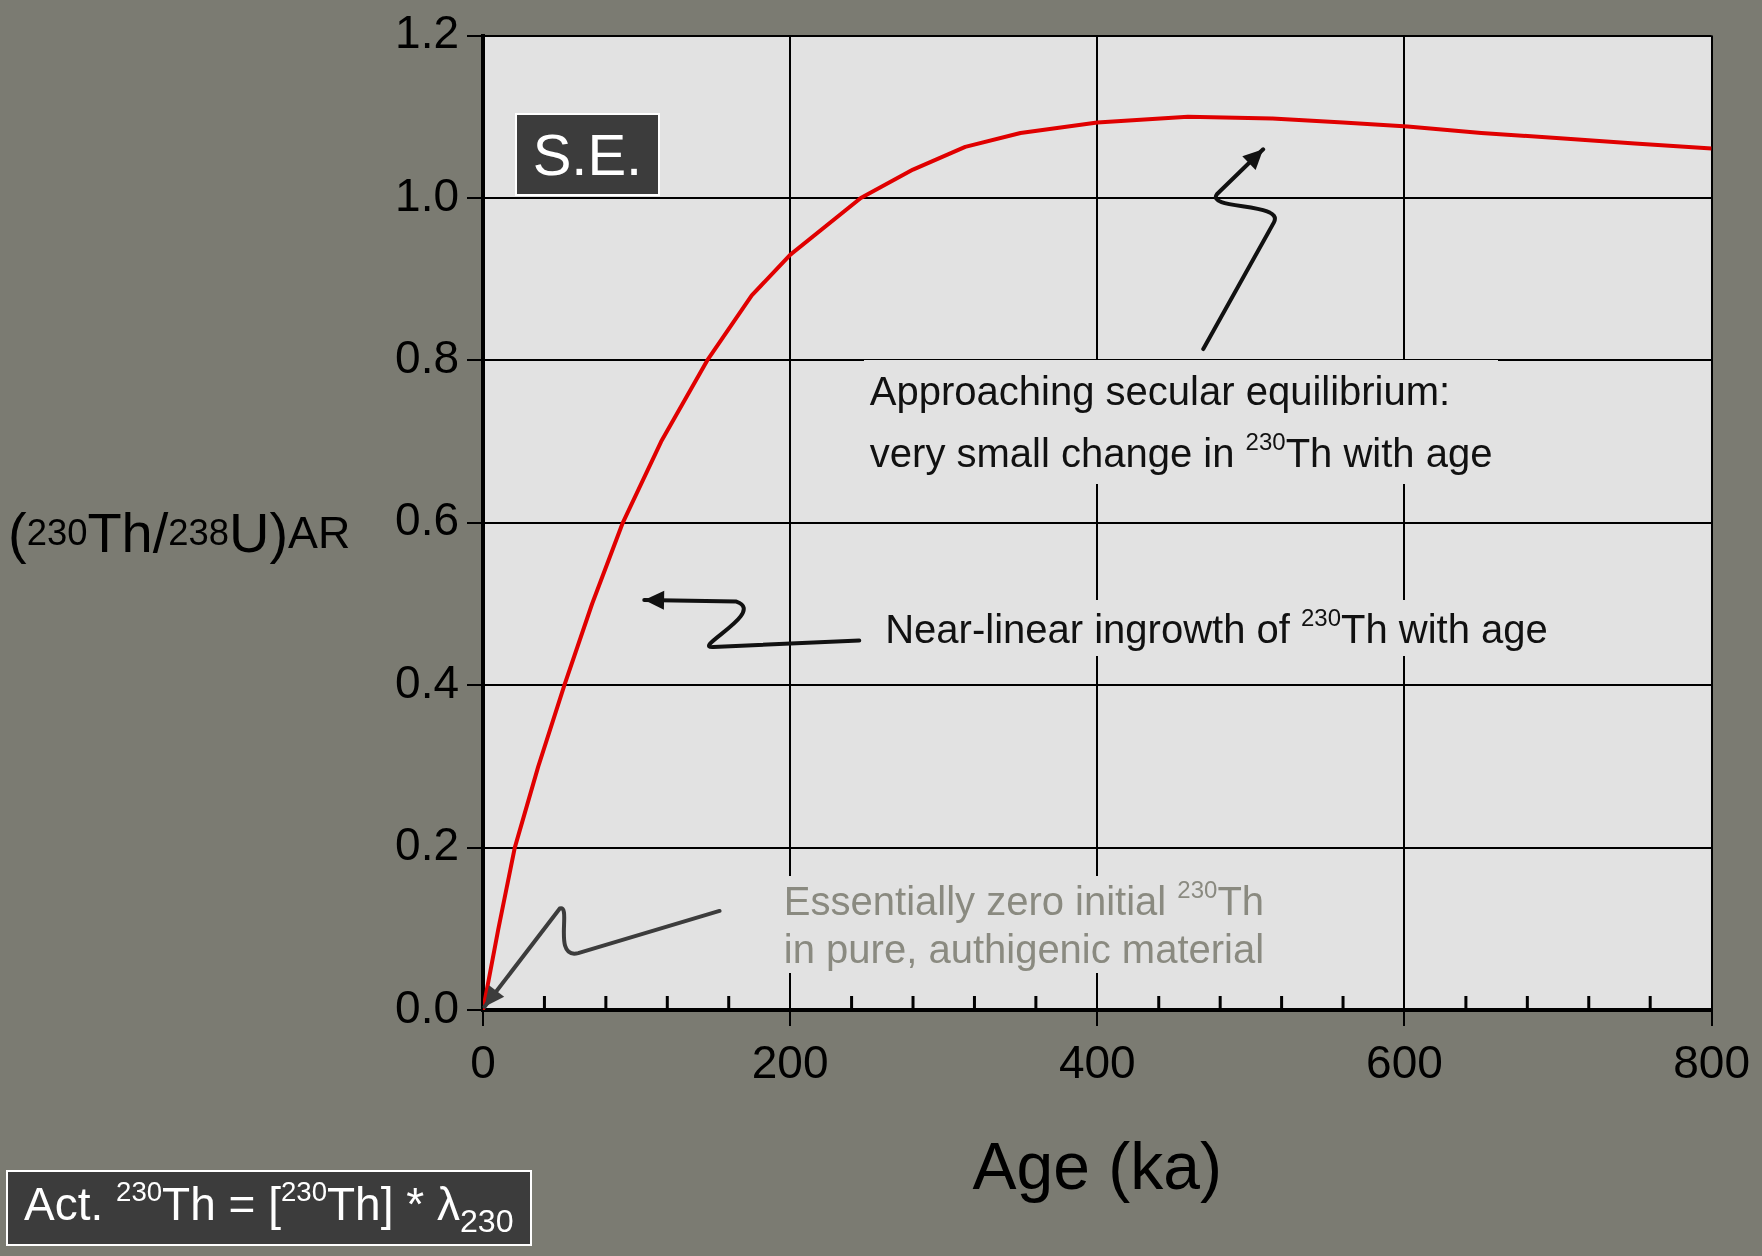 Image resolution: width=1762 pixels, height=1256 pixels. What do you see at coordinates (1404, 1062) in the screenshot?
I see `x-tick-label: 600` at bounding box center [1404, 1062].